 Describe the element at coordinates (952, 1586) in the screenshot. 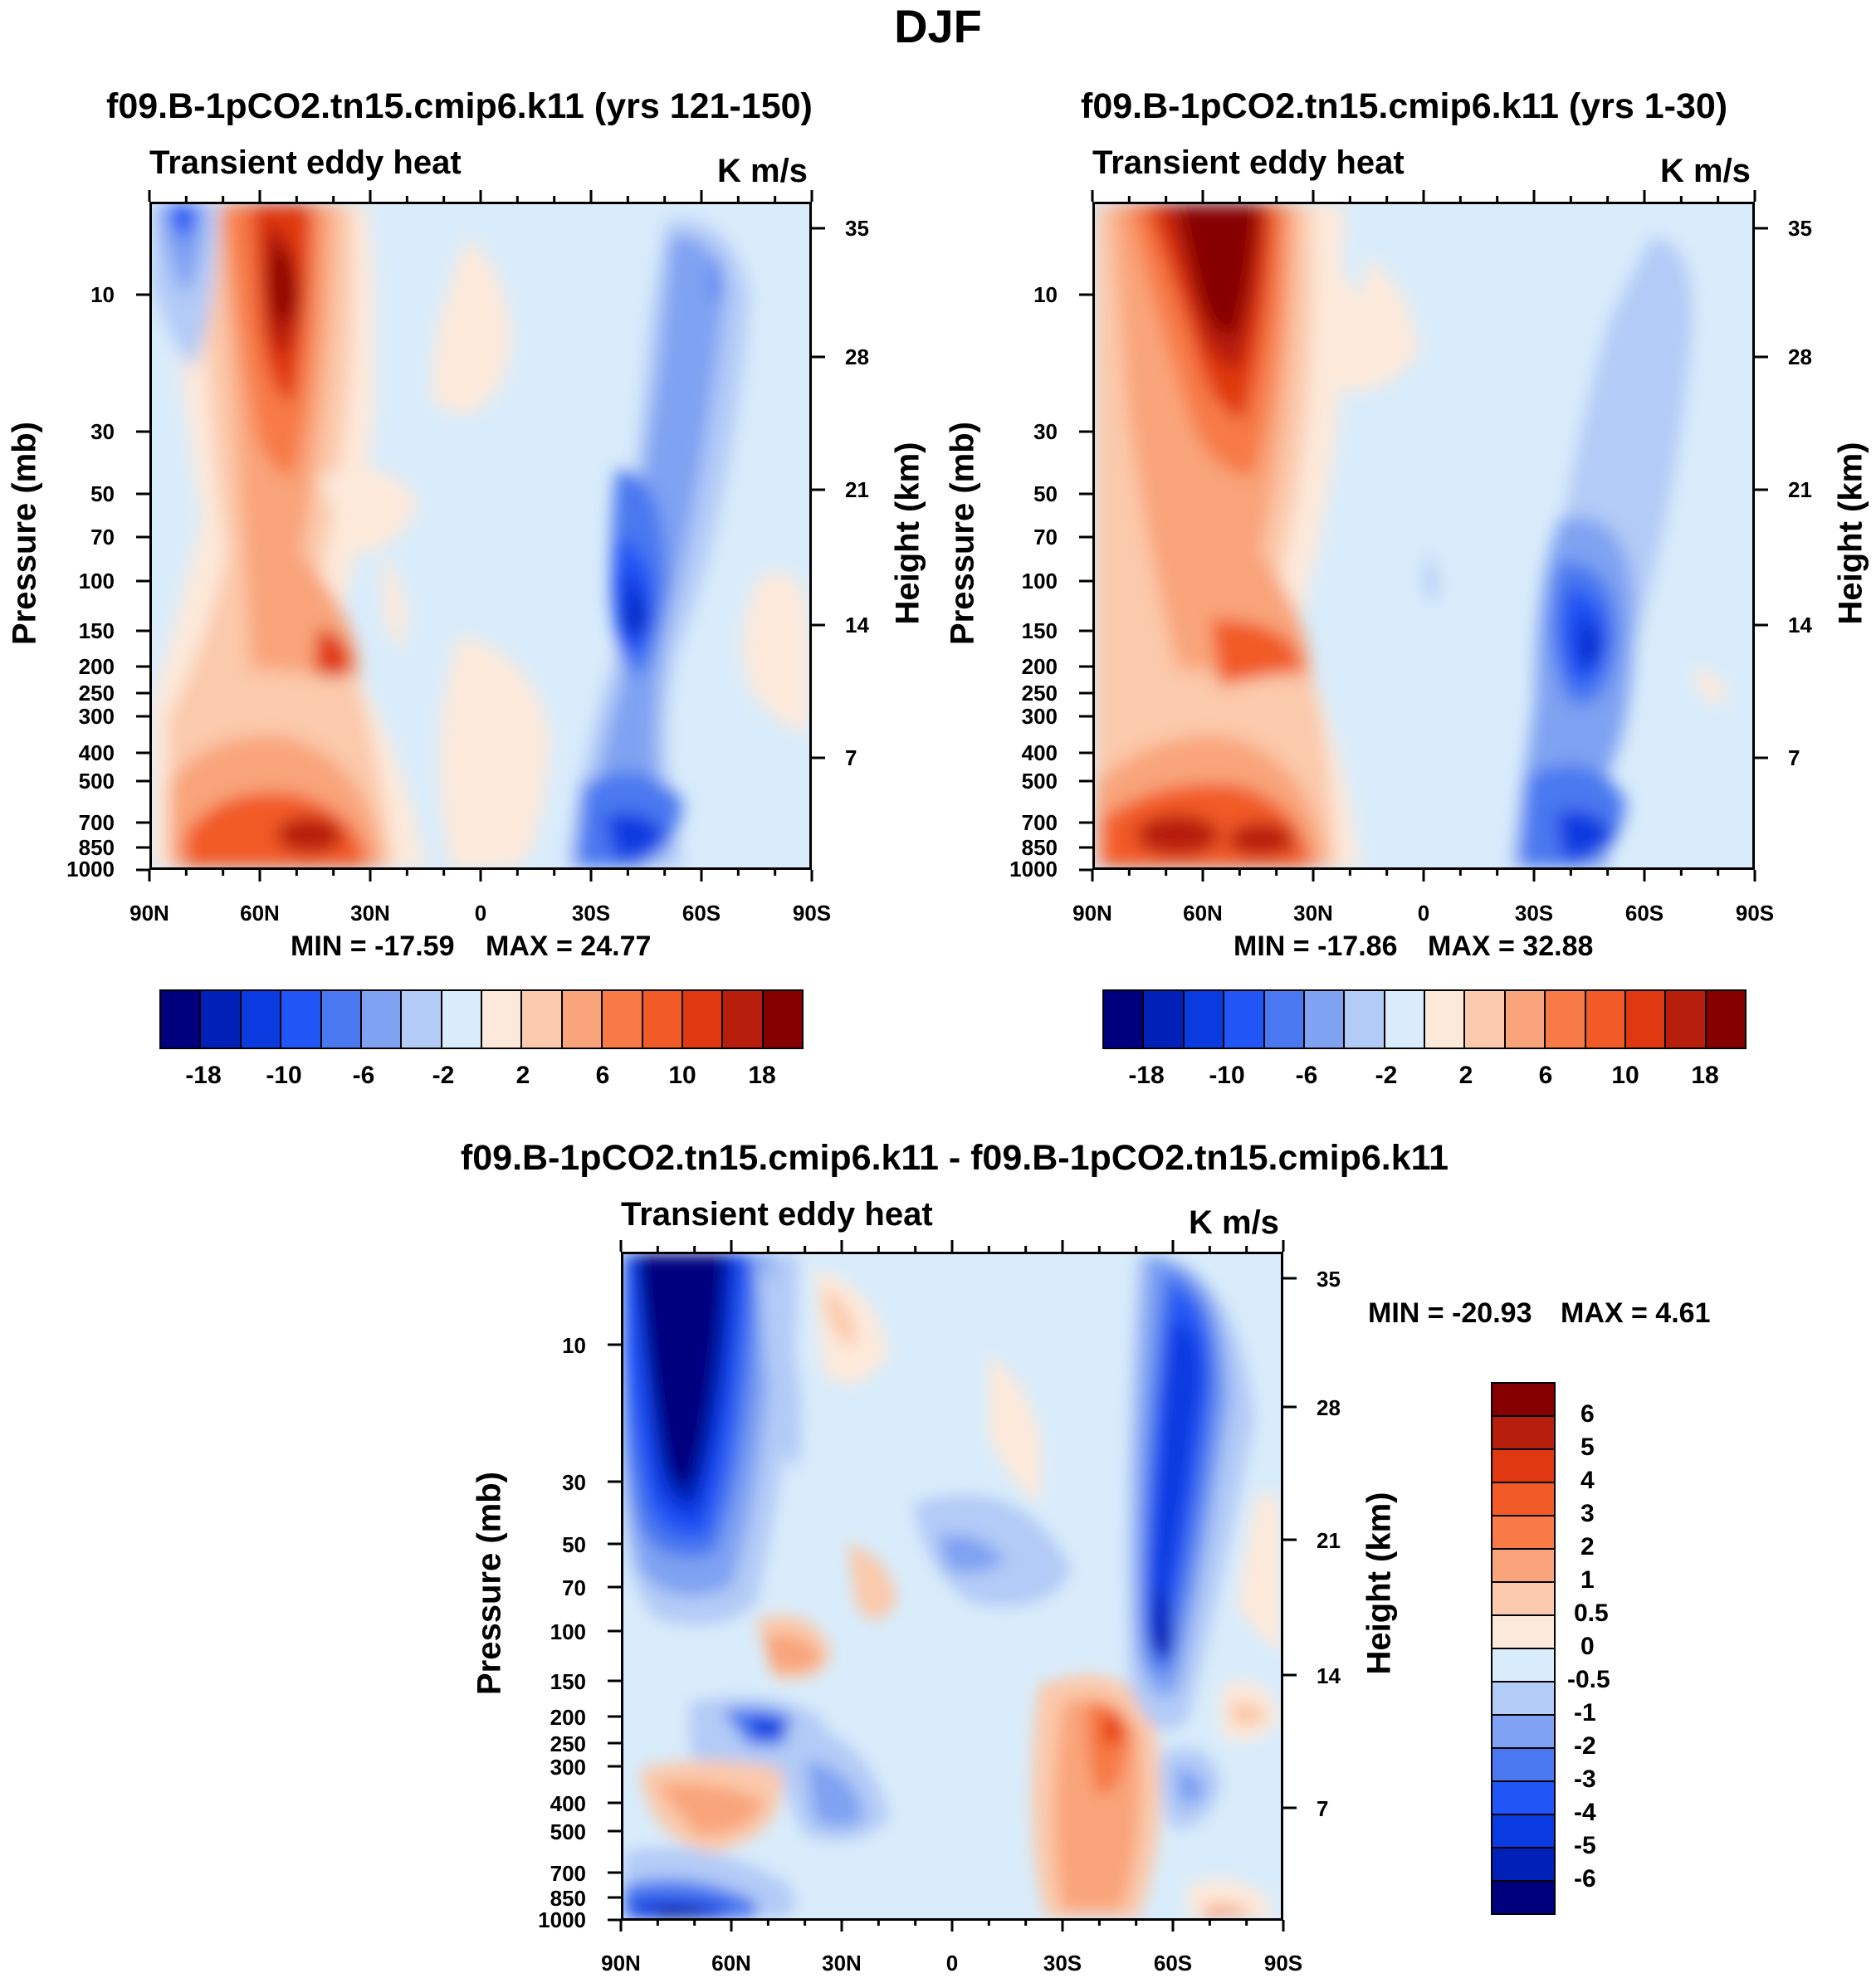

I see `contour-fill-bottom` at that location.